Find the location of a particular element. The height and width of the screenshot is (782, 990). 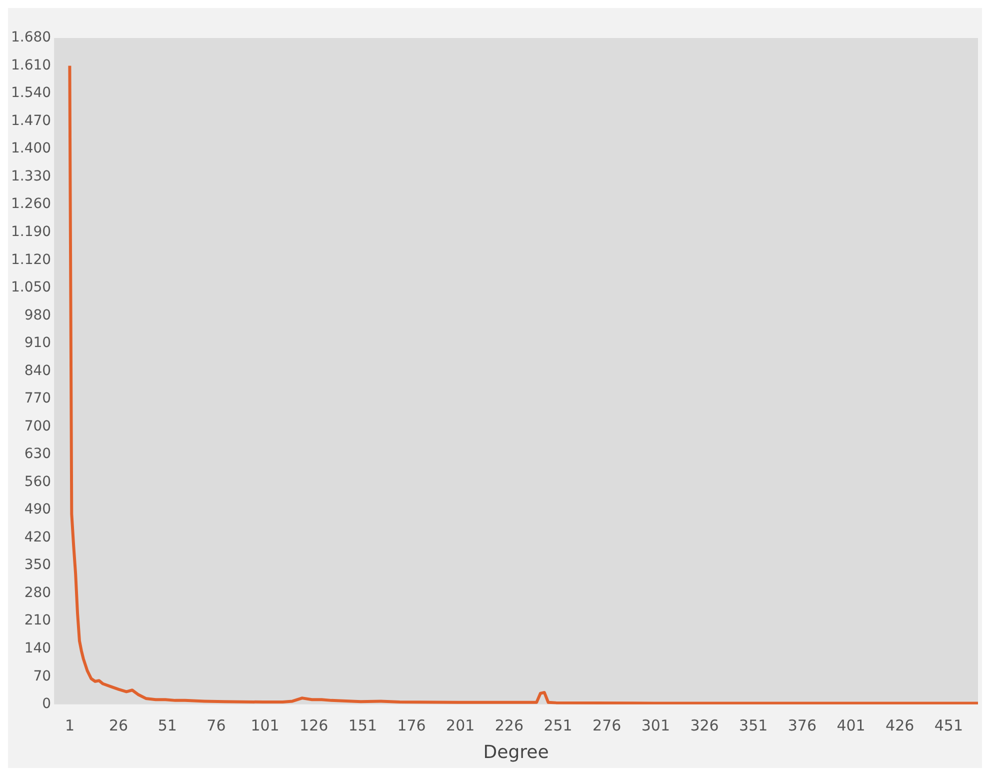

y-tick-label: 0 is located at coordinates (47, 704).